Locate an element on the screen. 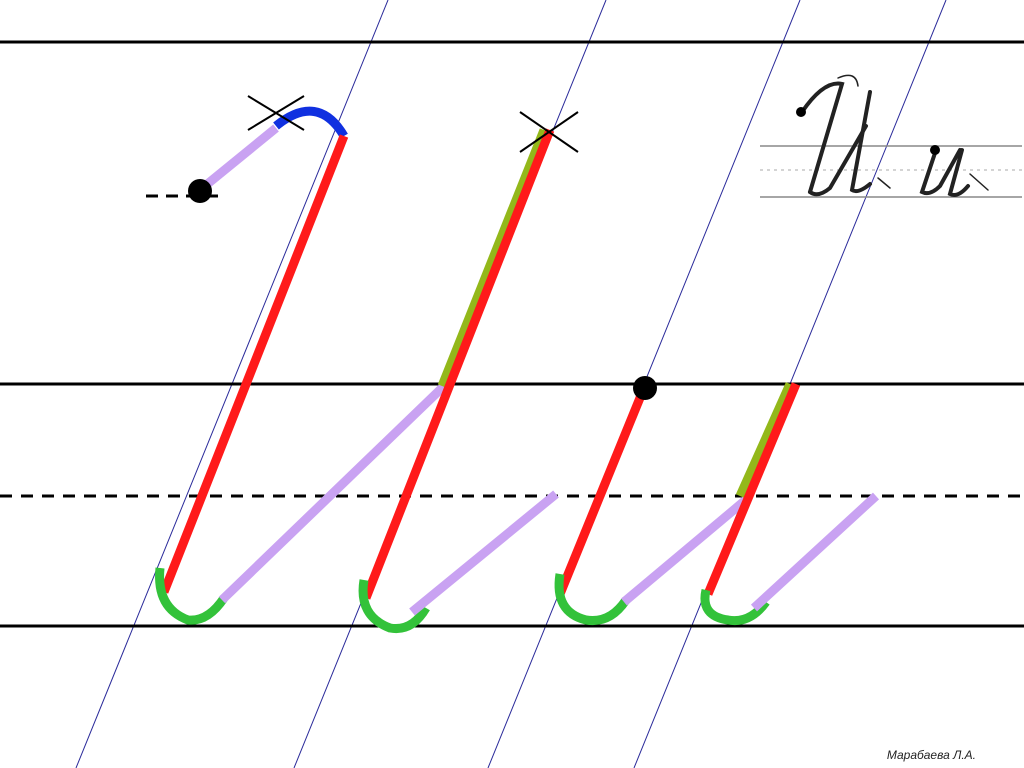 The image size is (1024, 768). sample-capital-letter is located at coordinates (845, 135).